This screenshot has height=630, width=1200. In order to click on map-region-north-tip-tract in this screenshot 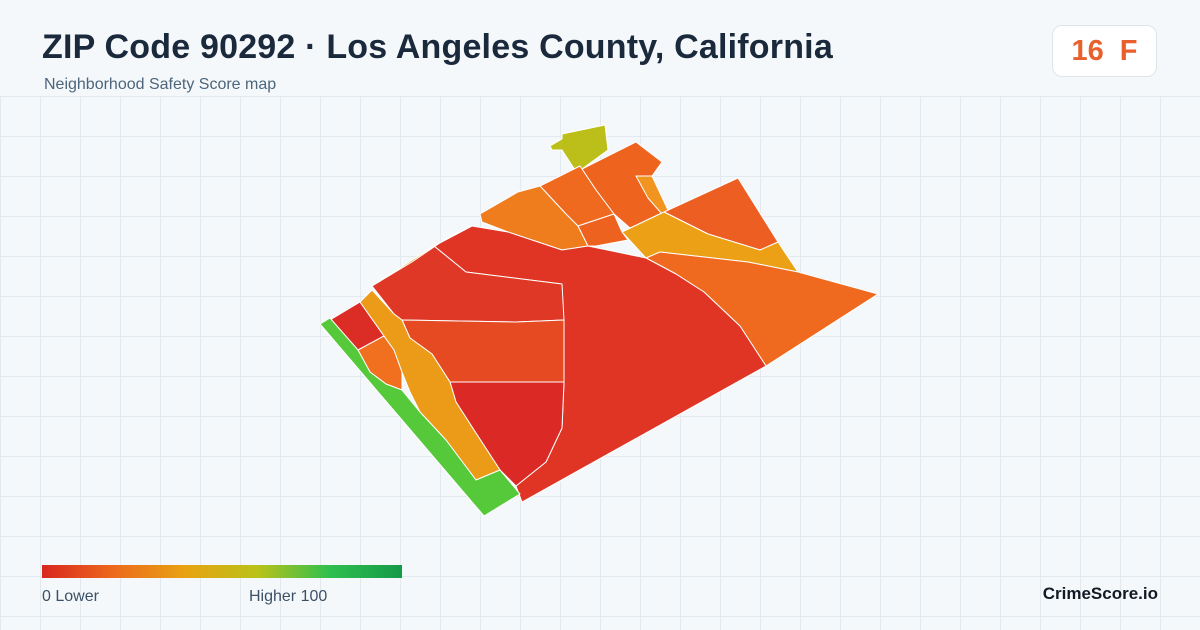, I will do `click(579, 147)`.